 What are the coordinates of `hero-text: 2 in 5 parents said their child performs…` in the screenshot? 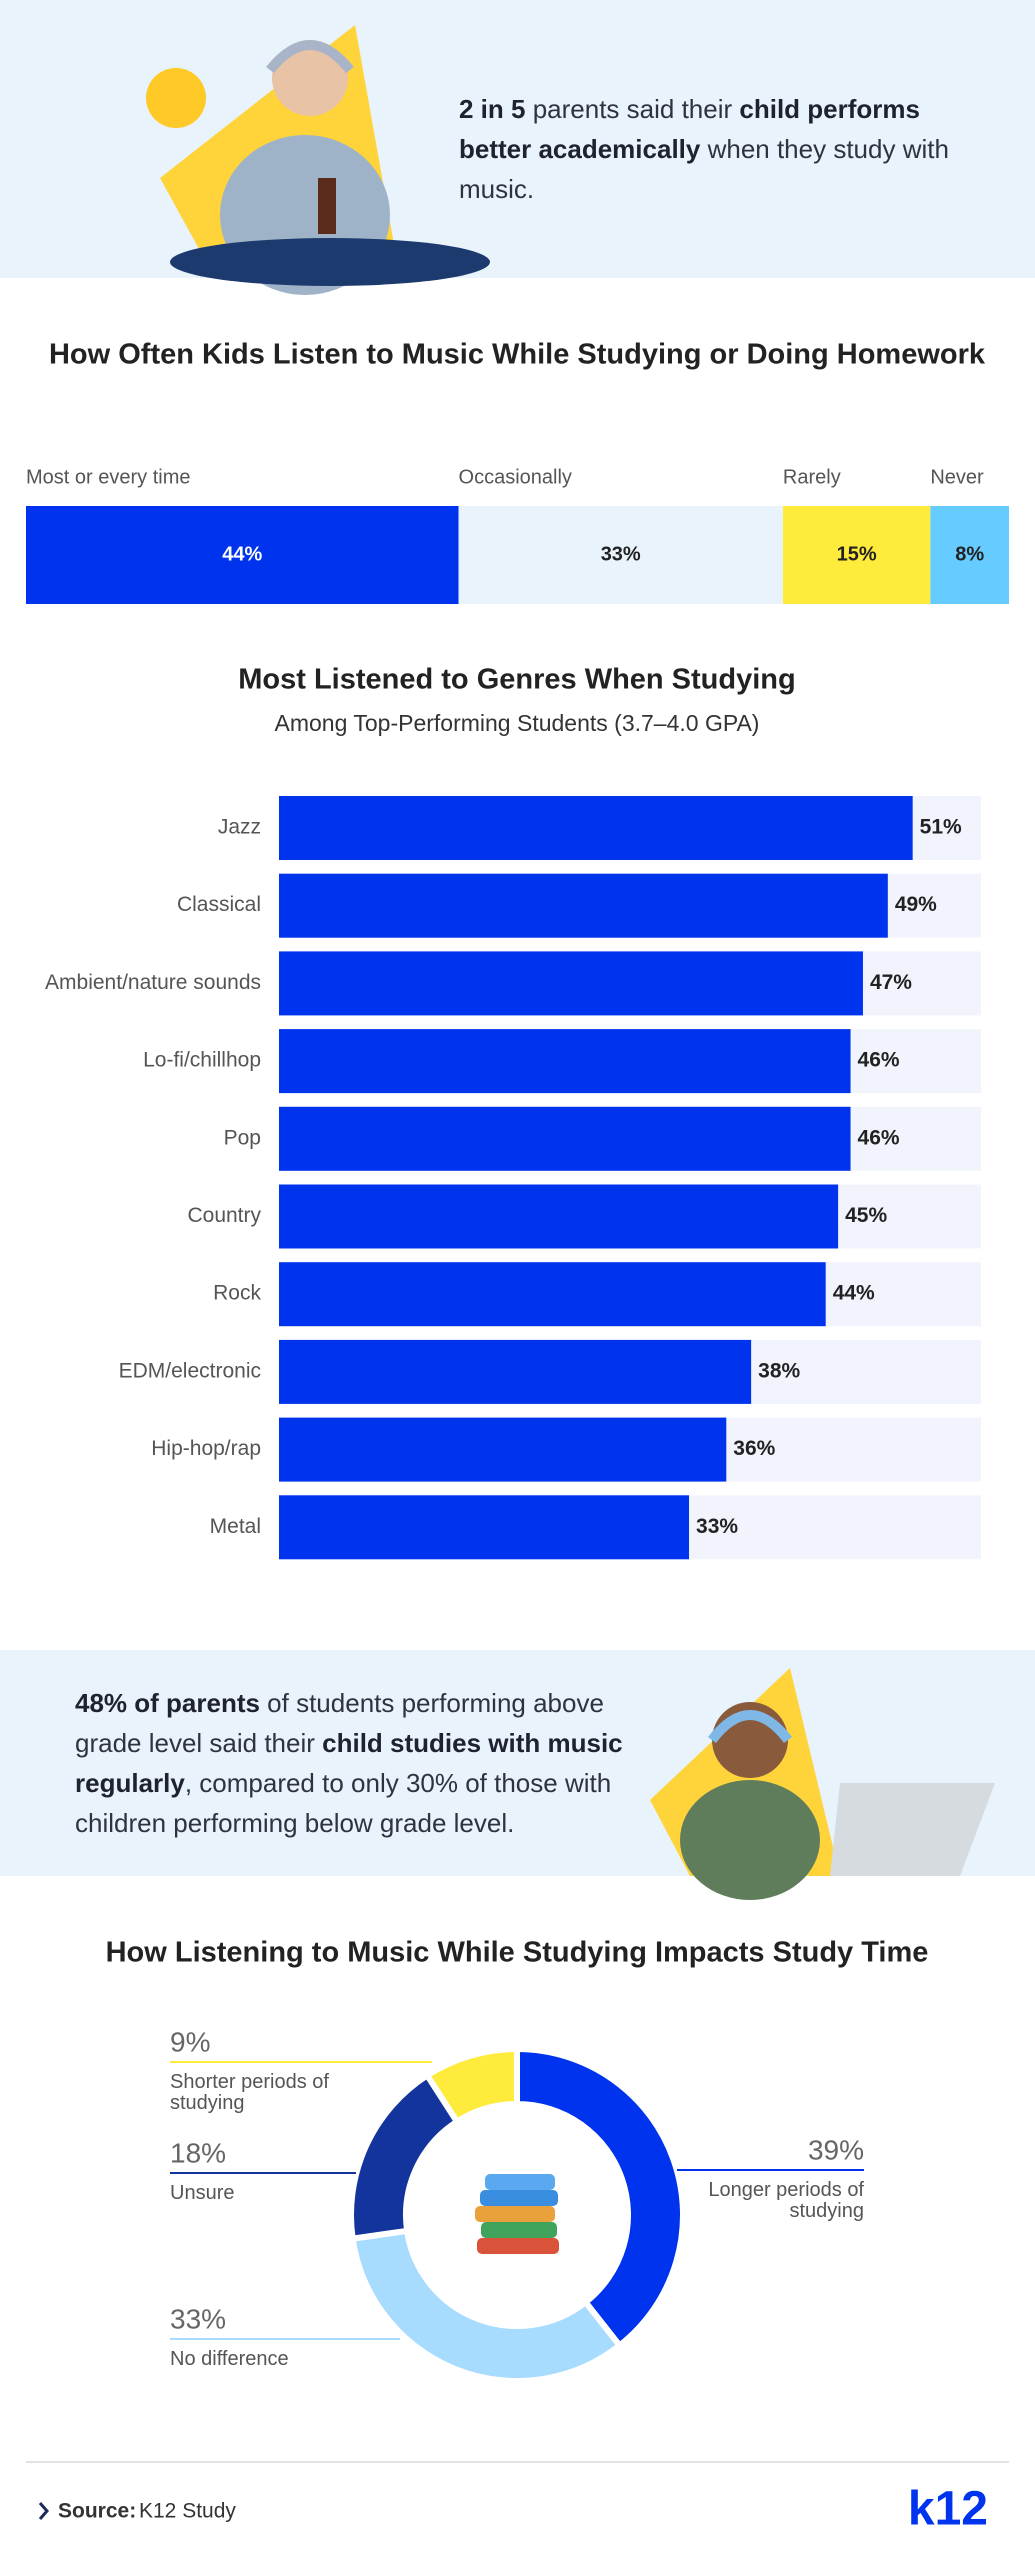 It's located at (709, 149).